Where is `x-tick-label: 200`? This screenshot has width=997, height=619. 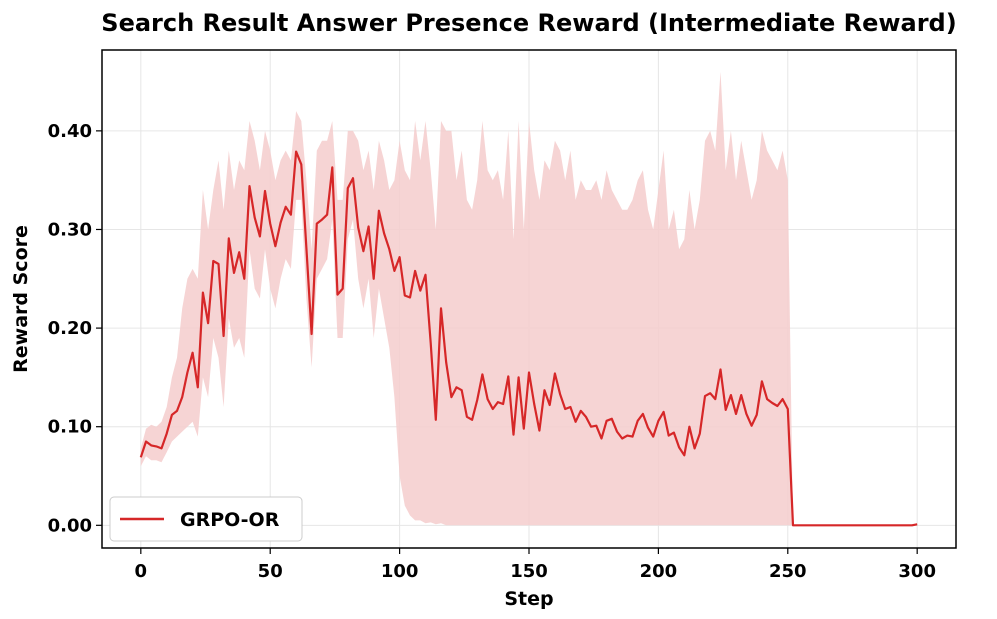 x-tick-label: 200 is located at coordinates (659, 571).